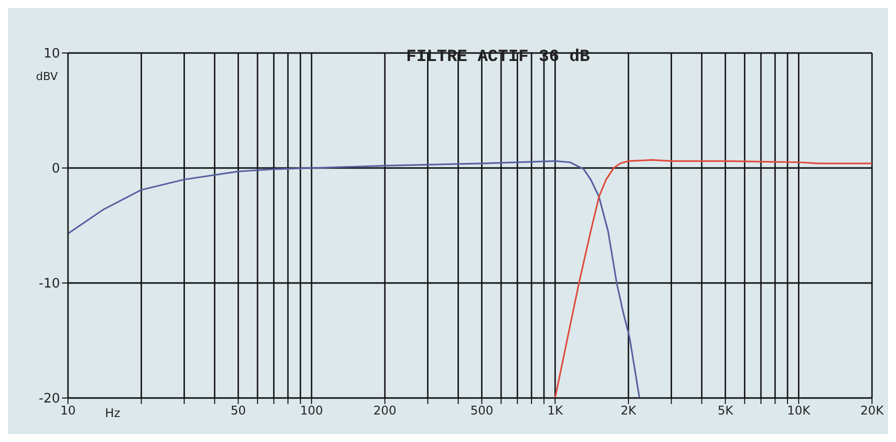  Describe the element at coordinates (384, 411) in the screenshot. I see `x-tick-label: 200` at that location.